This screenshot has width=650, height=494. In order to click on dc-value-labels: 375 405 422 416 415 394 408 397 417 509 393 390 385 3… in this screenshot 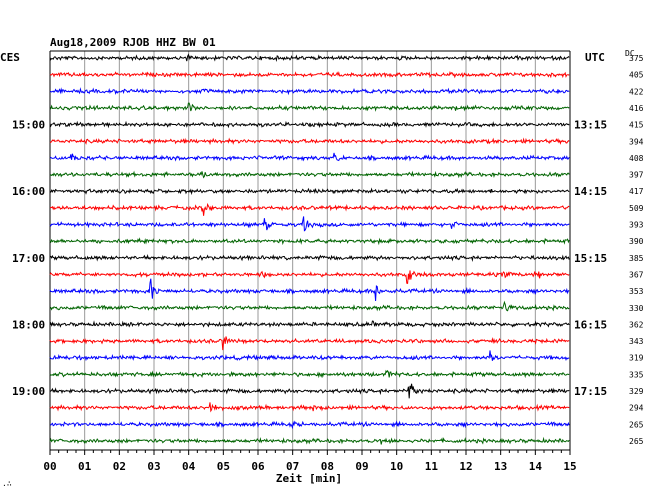, I will do `click(636, 250)`.